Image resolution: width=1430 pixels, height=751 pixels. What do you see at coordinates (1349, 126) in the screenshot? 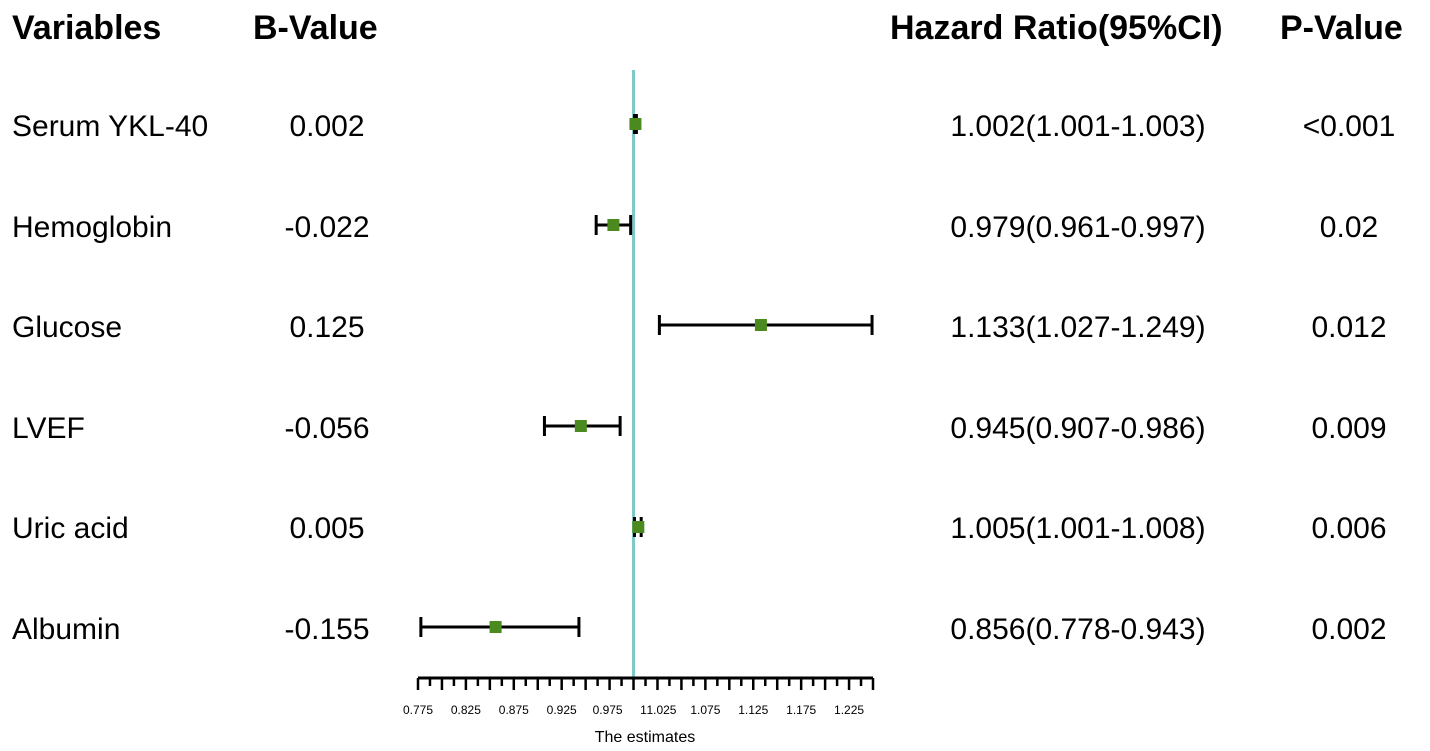
I see `row-p-value: <0.001` at bounding box center [1349, 126].